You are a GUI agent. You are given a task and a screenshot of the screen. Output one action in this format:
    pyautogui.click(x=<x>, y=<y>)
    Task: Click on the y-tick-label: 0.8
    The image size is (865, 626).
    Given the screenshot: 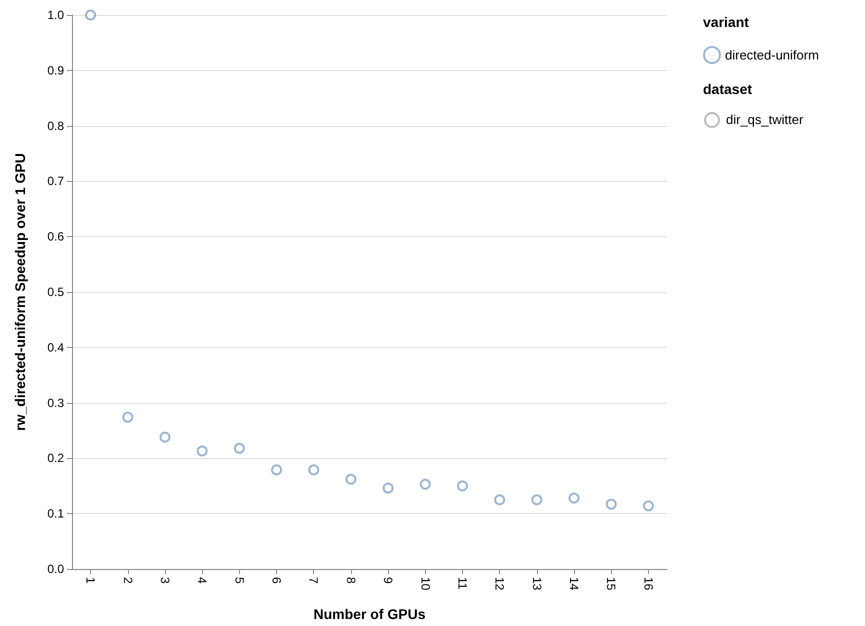 What is the action you would take?
    pyautogui.click(x=55, y=125)
    